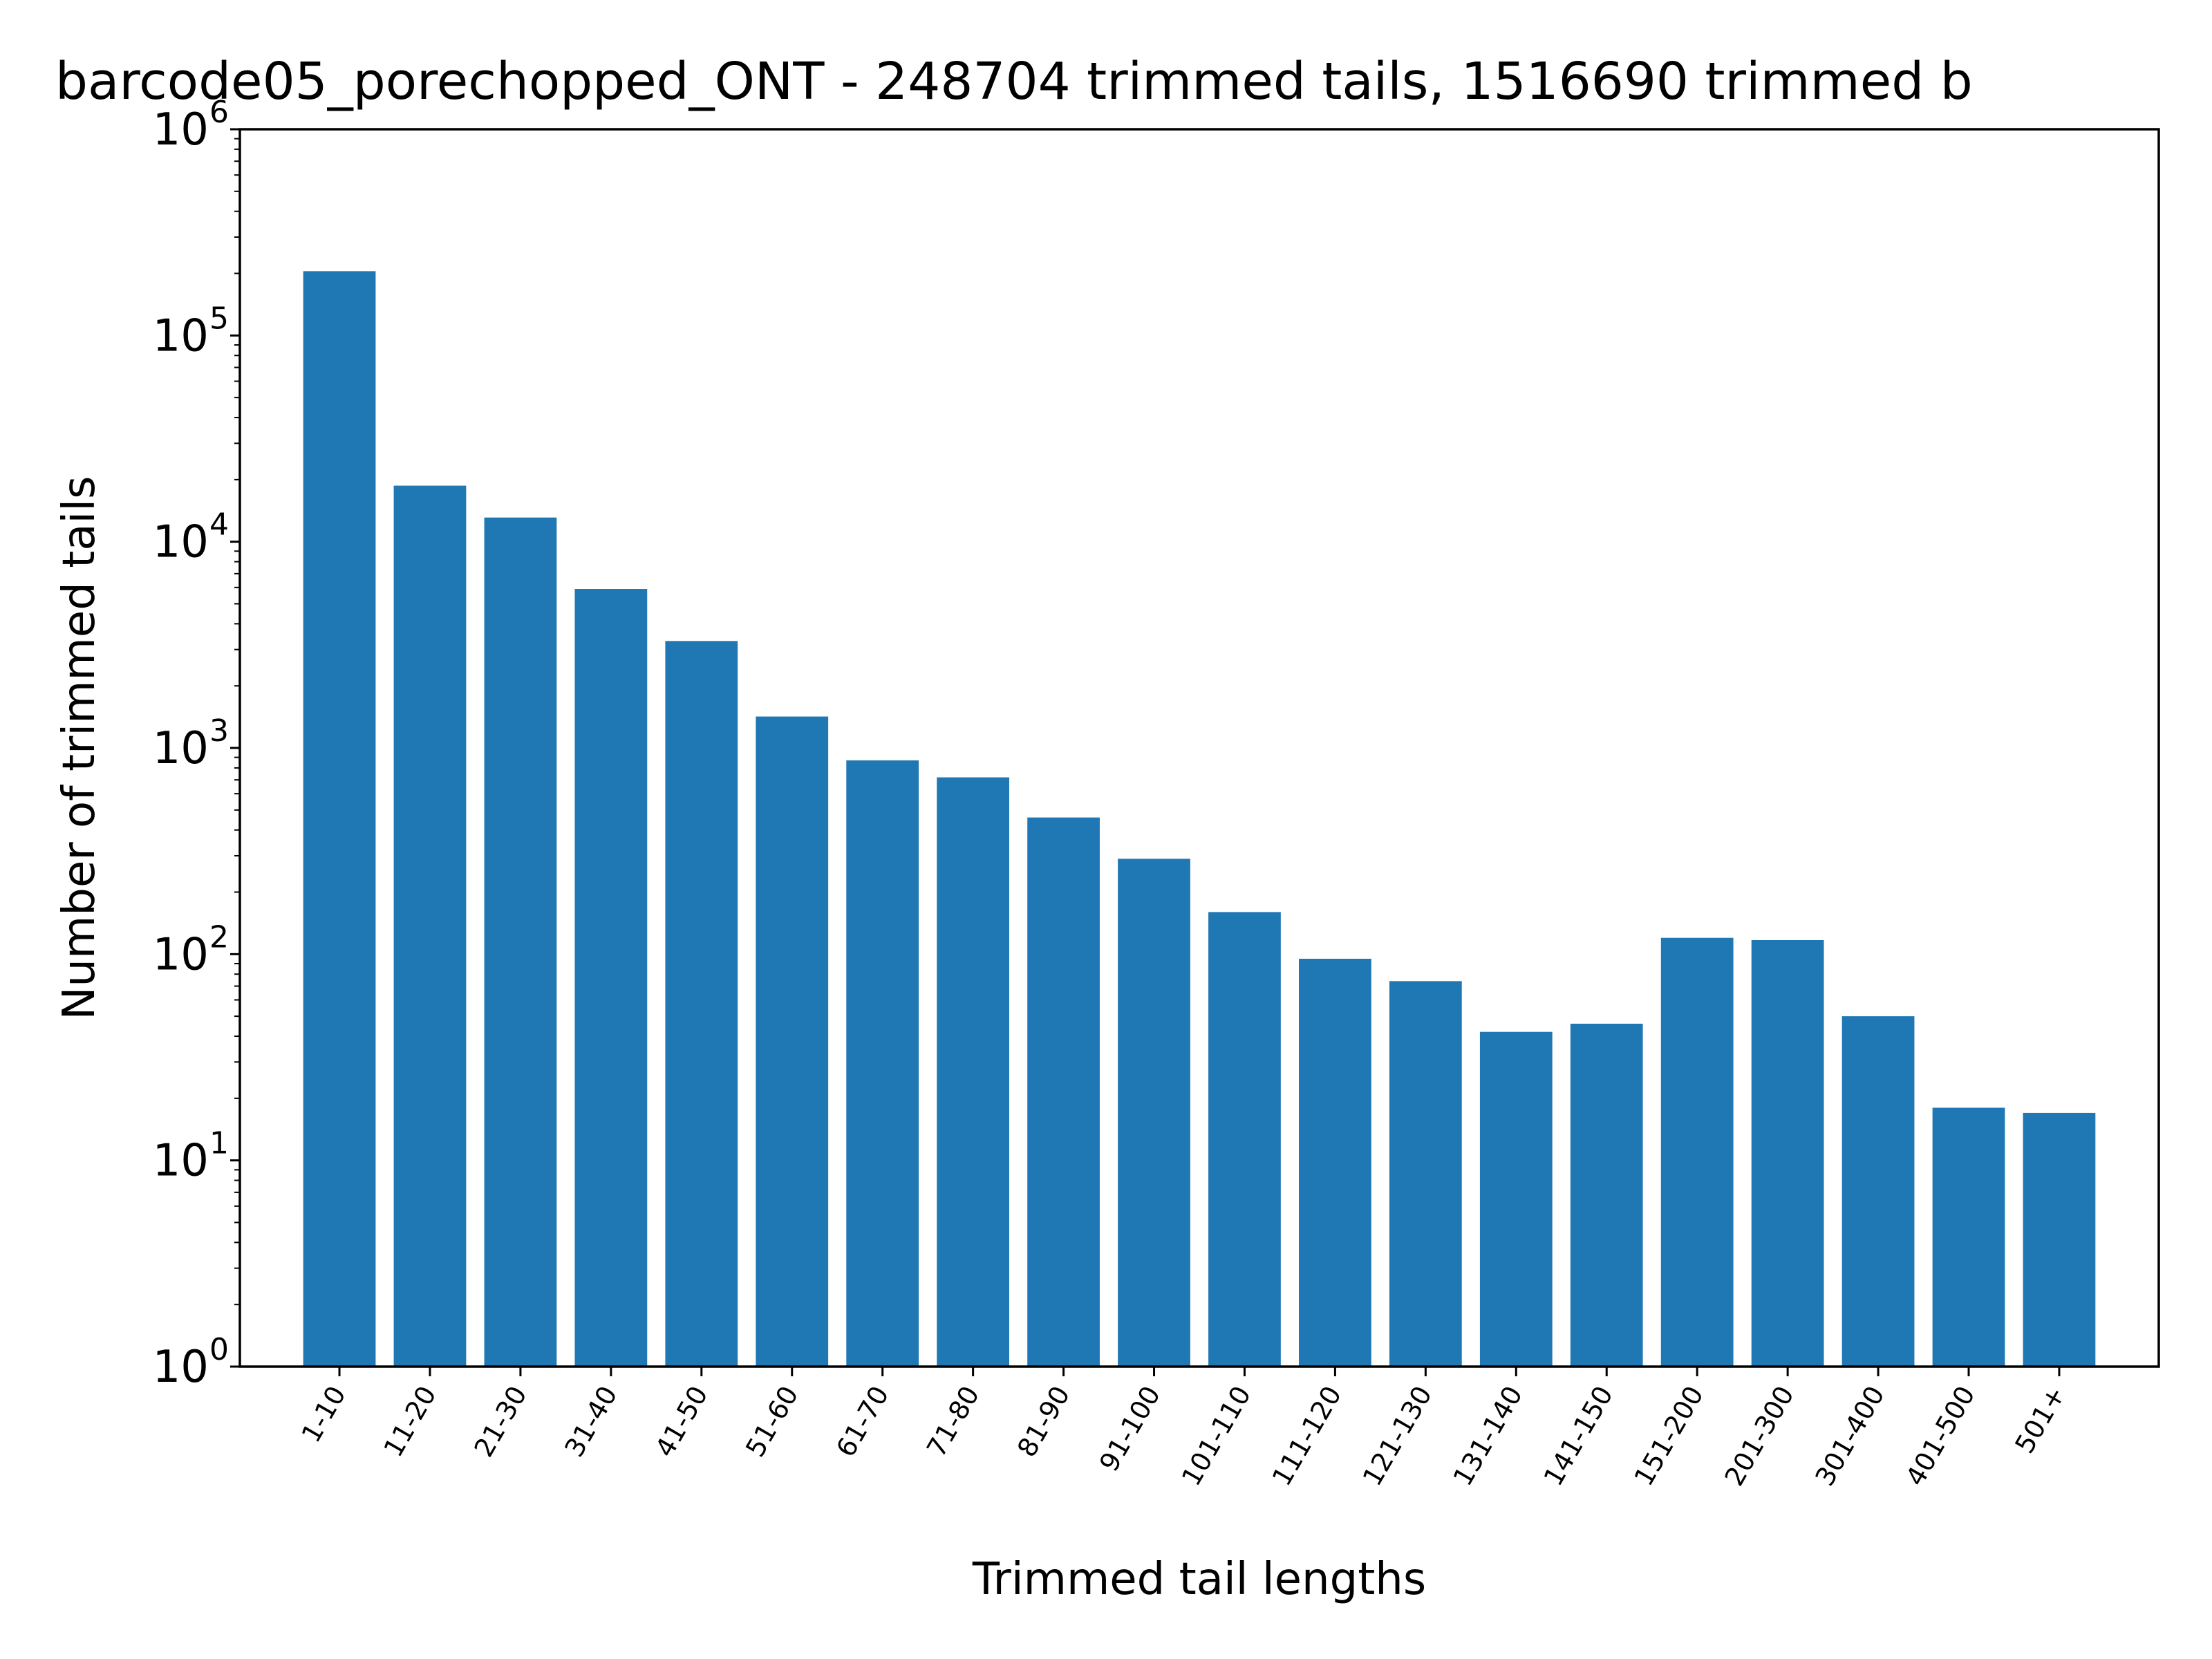 This screenshot has height=1659, width=2212. I want to click on x-tick-label: 1-10, so click(324, 1414).